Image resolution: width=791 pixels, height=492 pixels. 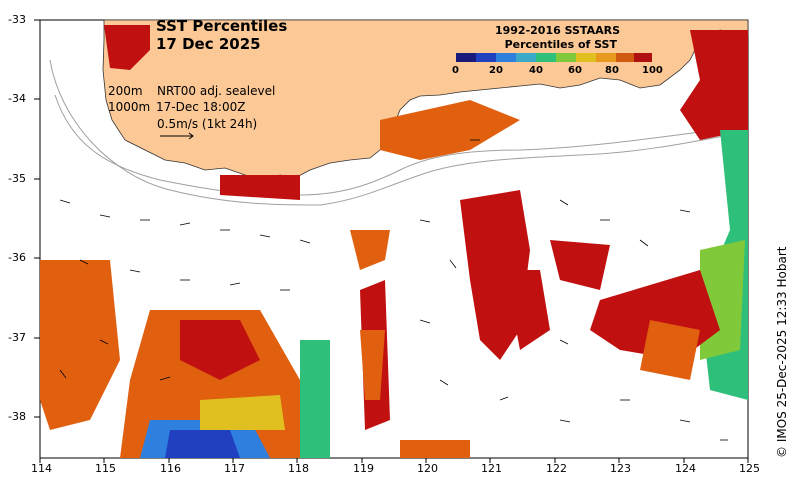 I want to click on colorbar-tick: 100, so click(x=652, y=70).